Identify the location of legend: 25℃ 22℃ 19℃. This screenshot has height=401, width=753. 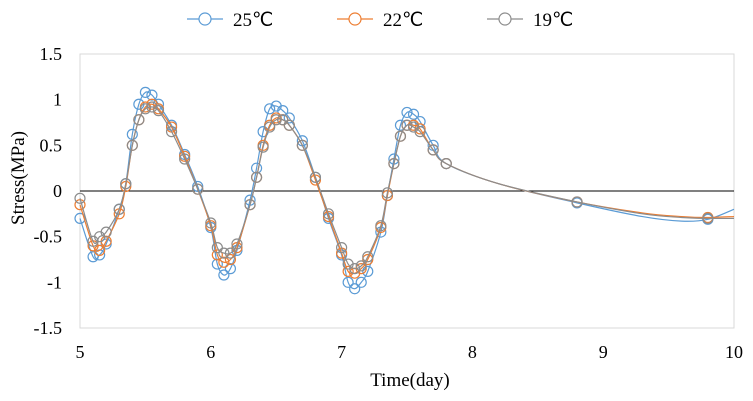
(380, 20).